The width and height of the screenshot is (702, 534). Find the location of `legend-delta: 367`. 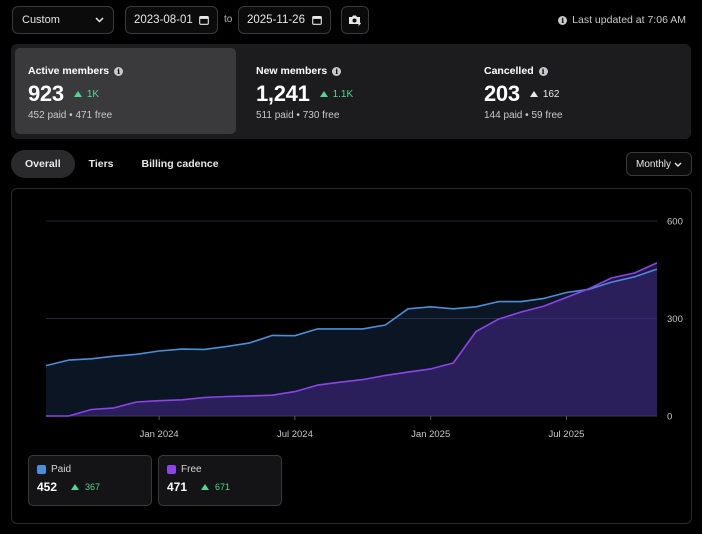

legend-delta: 367 is located at coordinates (85, 487).